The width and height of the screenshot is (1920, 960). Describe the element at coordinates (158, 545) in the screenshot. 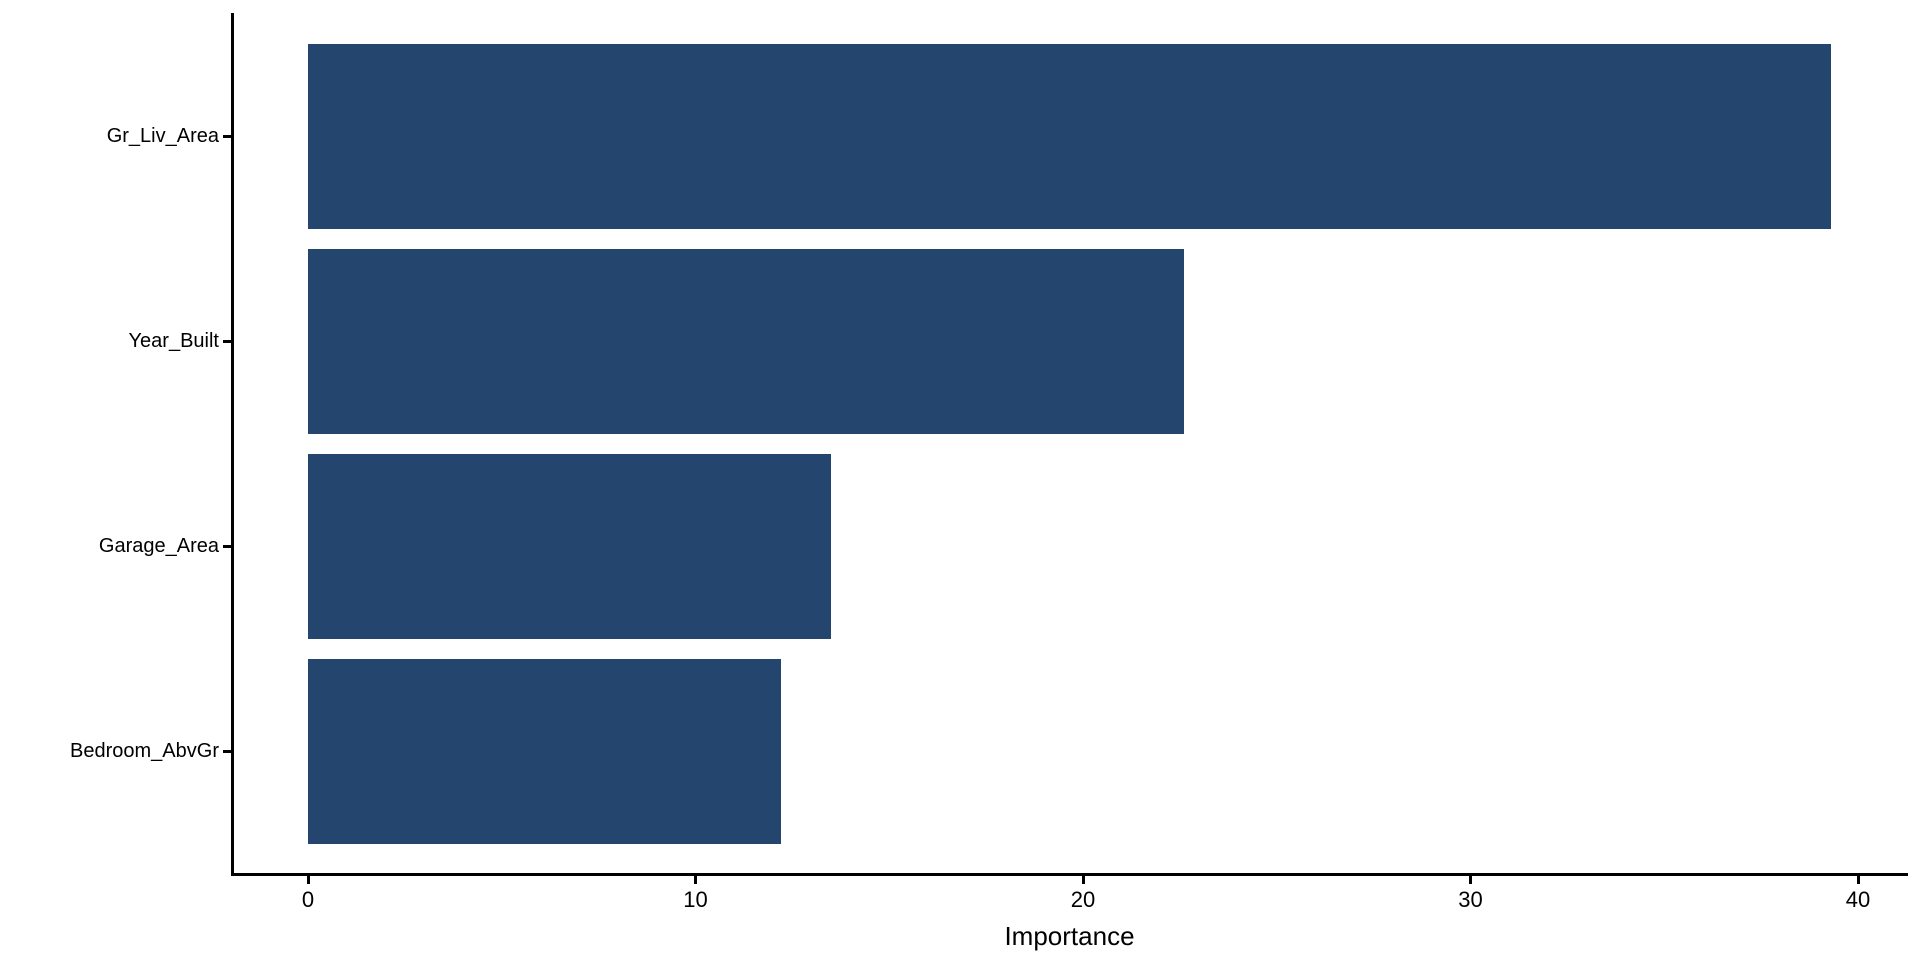

I see `y-tick-label: Garage_Area` at that location.